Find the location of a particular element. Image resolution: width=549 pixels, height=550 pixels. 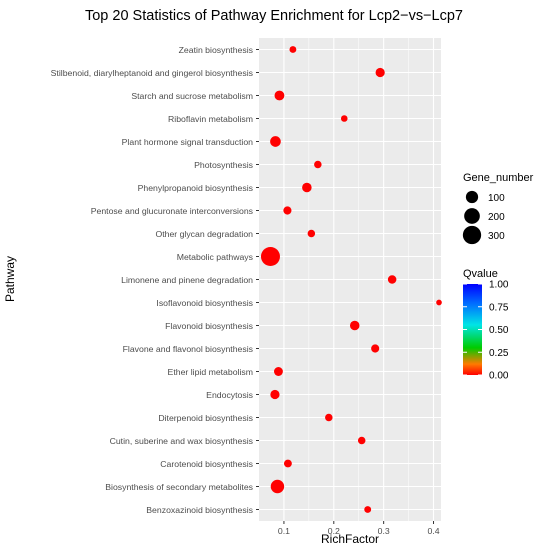

size-legend-label: 300 is located at coordinates (496, 236).